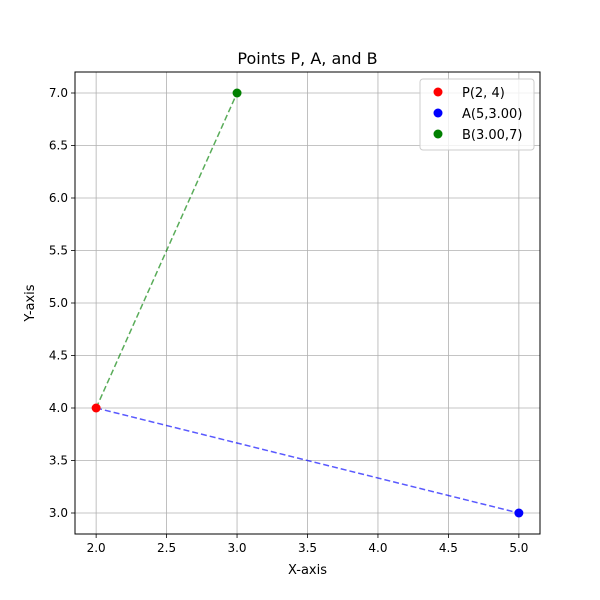  Describe the element at coordinates (58, 461) in the screenshot. I see `y-tick-label: 3.5` at that location.